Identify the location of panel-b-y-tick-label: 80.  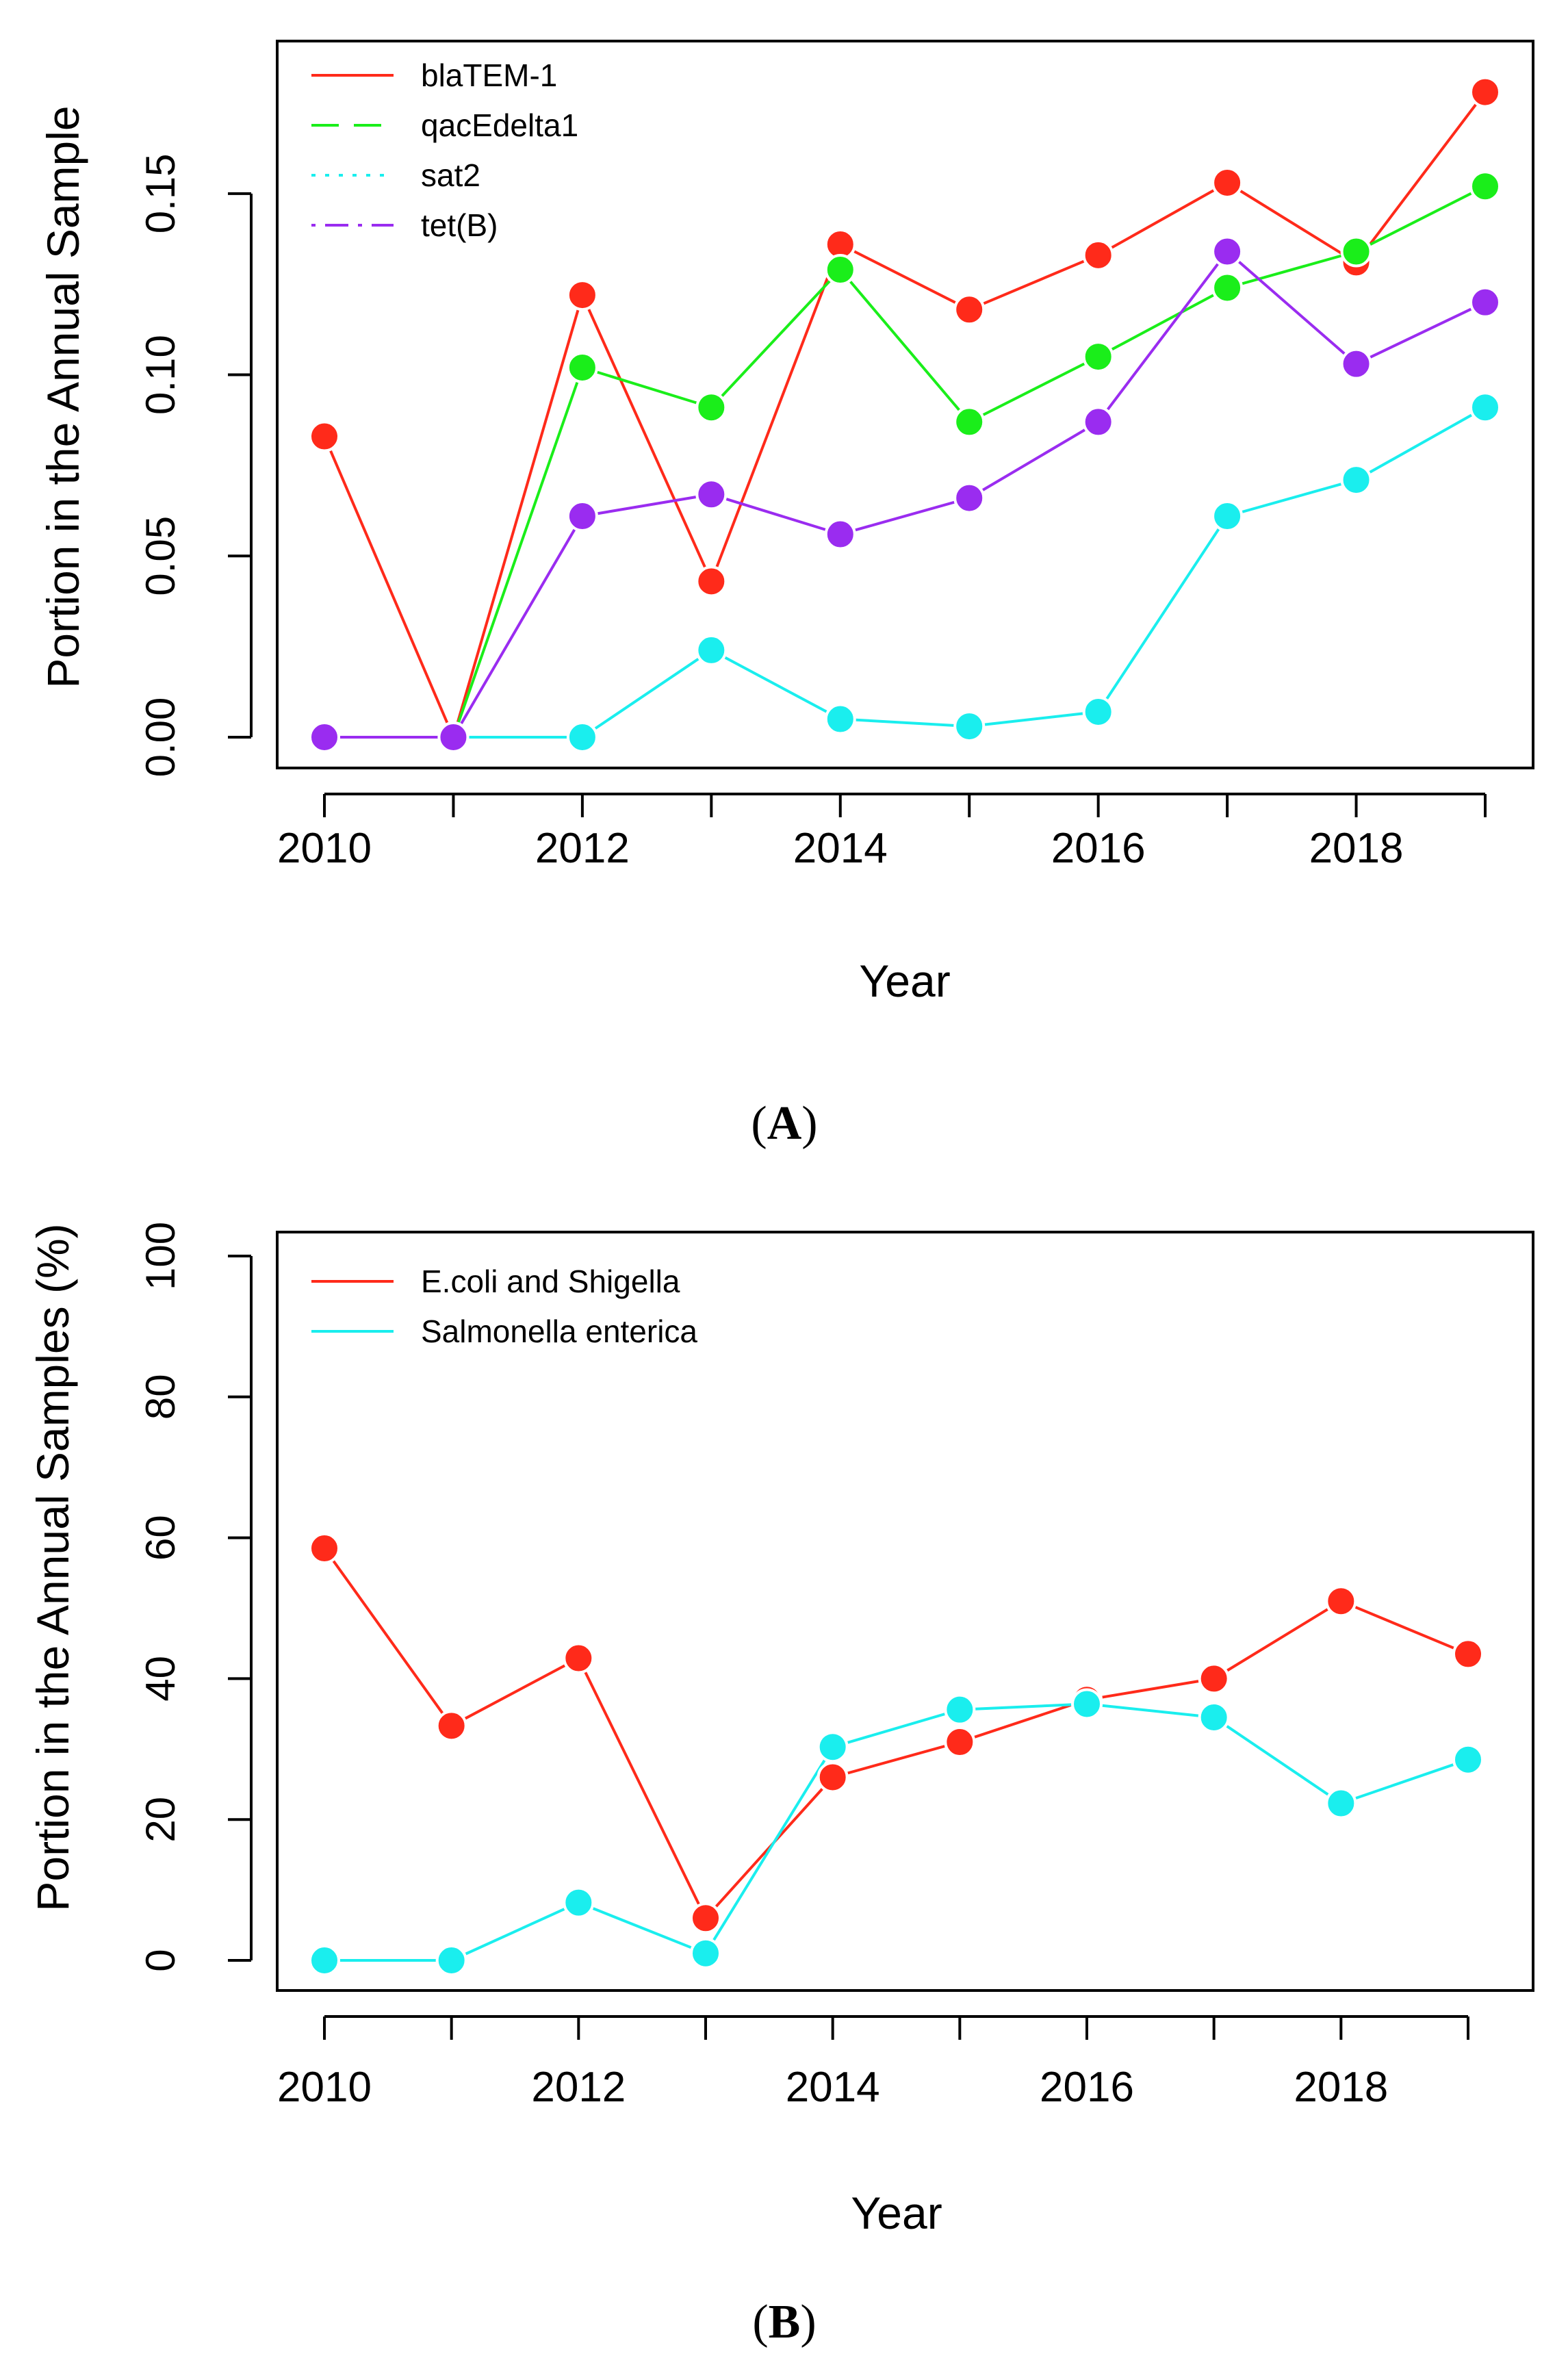
(160, 1397).